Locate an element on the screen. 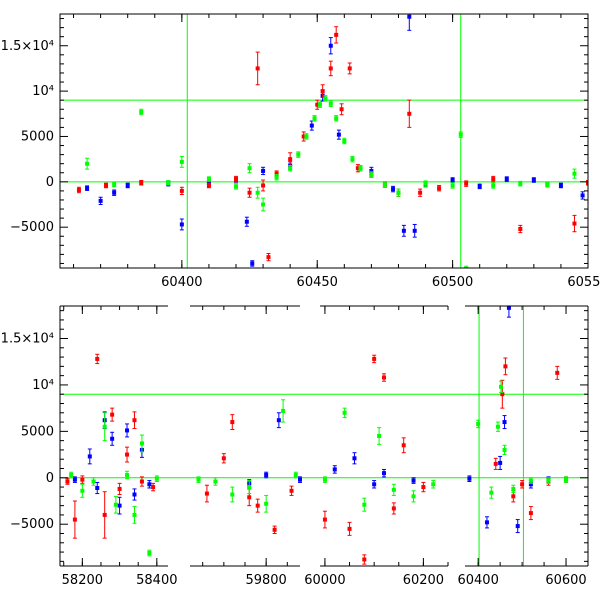 This screenshot has height=600, width=600. x-tick-label: 60450 is located at coordinates (317, 282).